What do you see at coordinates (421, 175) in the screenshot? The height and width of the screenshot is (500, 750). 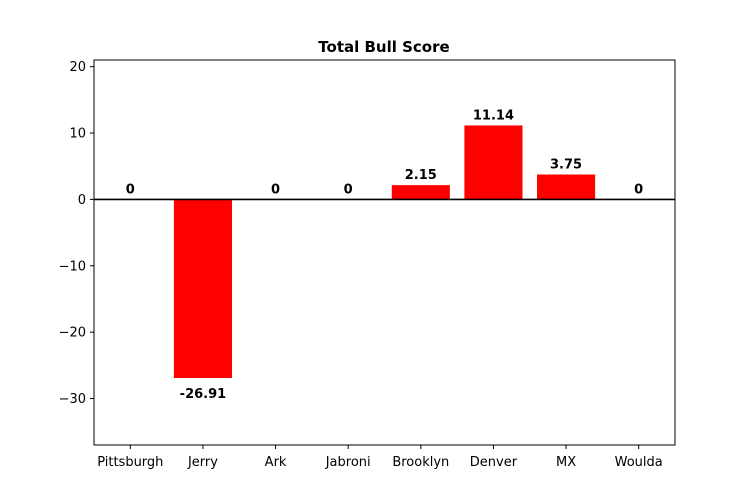 I see `data-label: 2.15` at bounding box center [421, 175].